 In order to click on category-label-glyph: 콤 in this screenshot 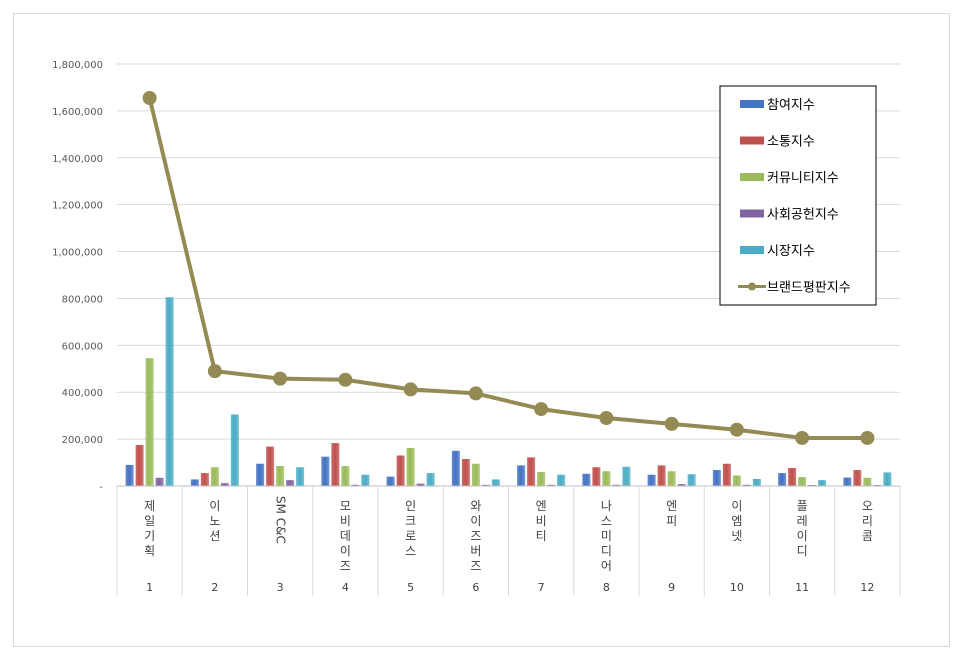, I will do `click(867, 536)`.